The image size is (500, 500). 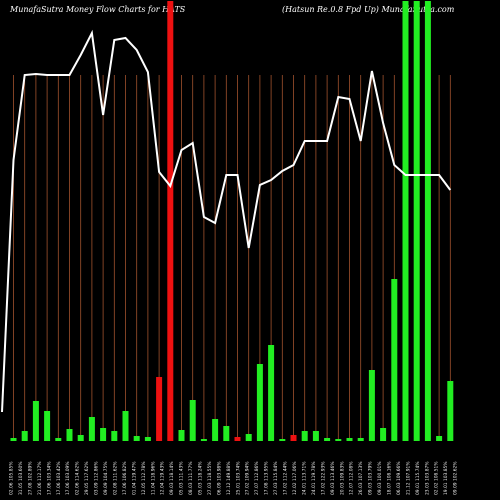 What do you see at coordinates (229, 478) in the screenshot?
I see `x-tick-label: 12.12 149.88%` at bounding box center [229, 478].